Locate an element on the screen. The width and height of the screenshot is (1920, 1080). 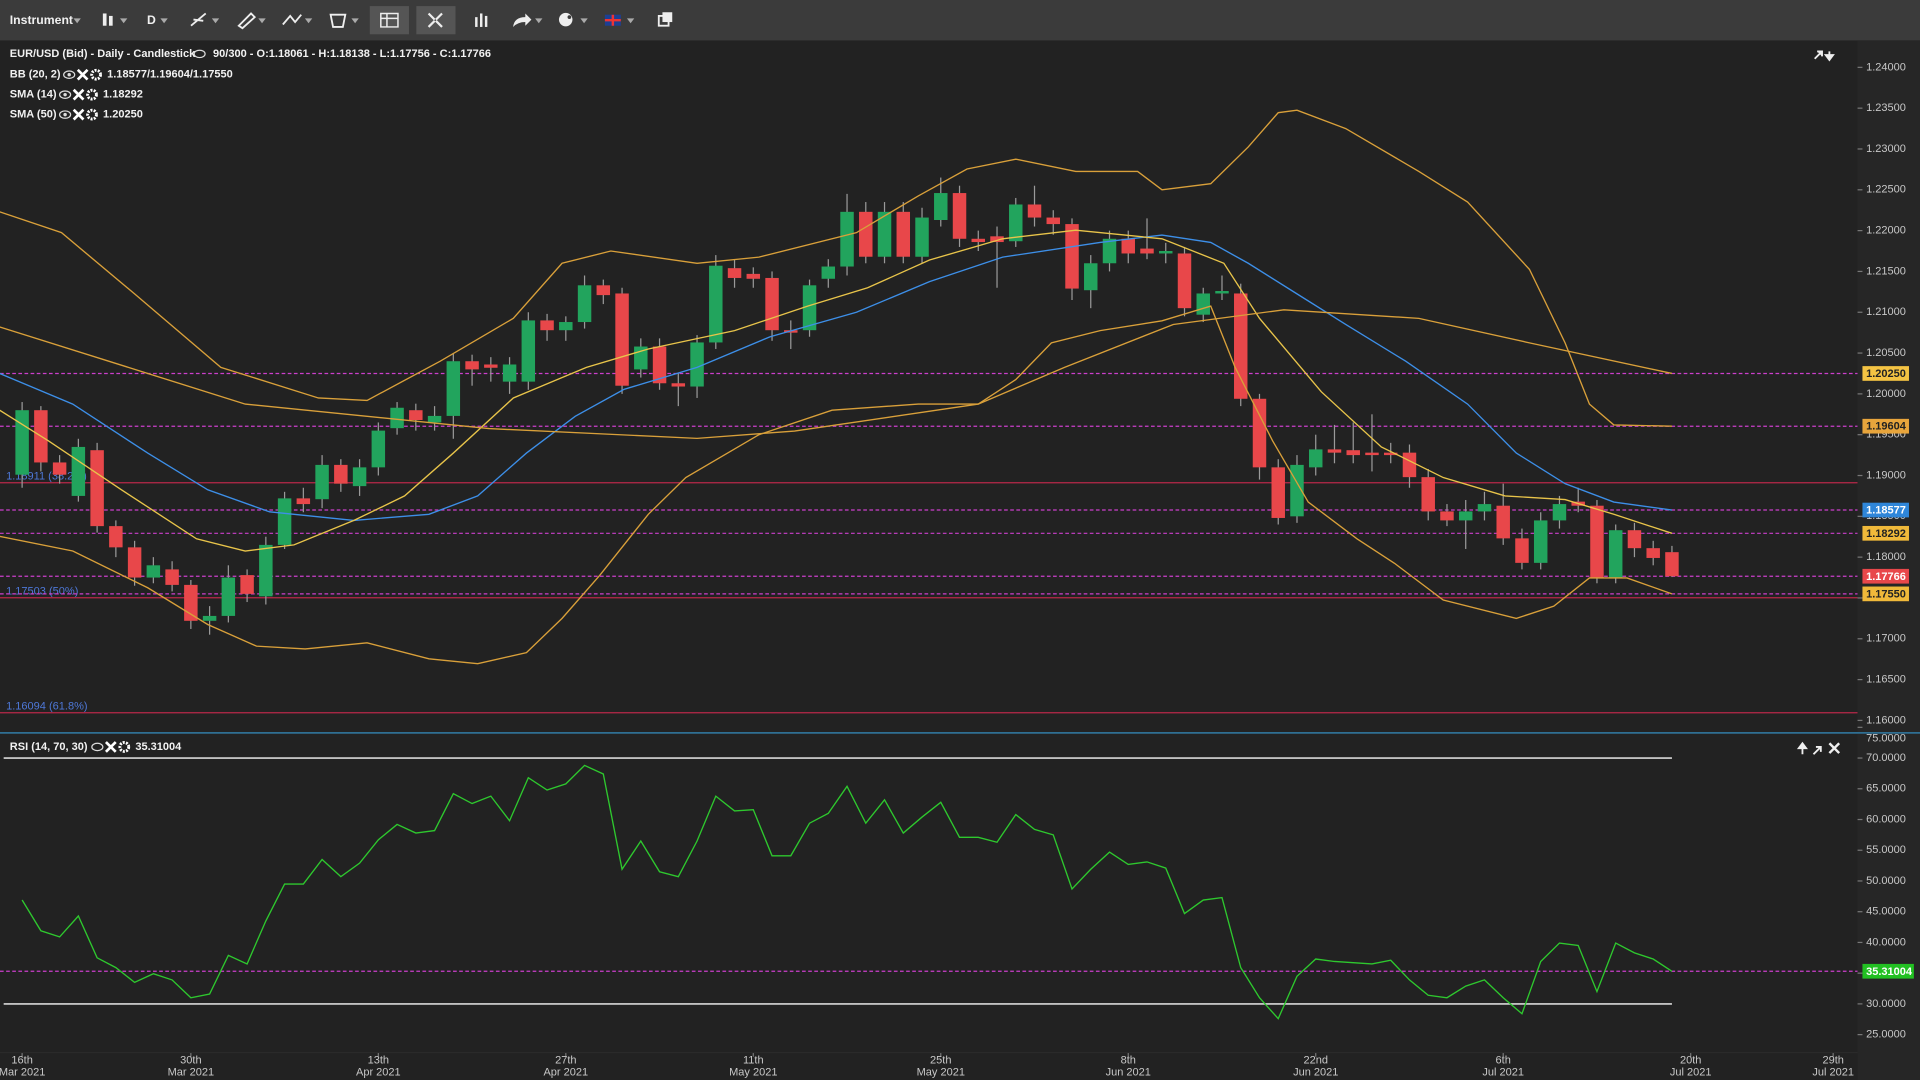
rsi-pane-controls is located at coordinates (1818, 748).